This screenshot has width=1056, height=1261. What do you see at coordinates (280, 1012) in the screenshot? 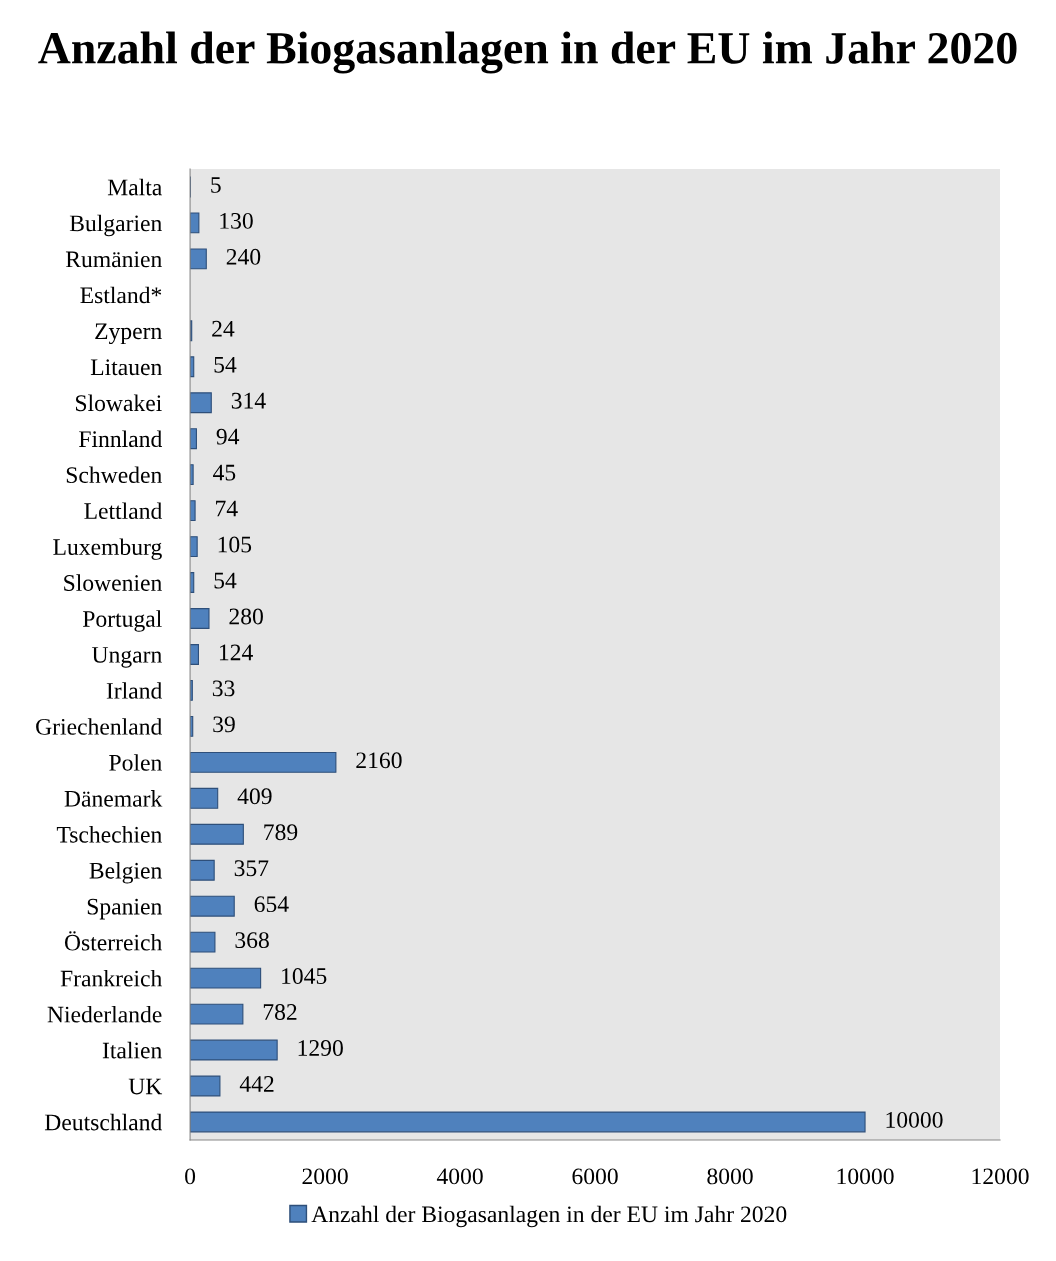
I see `data-label: 782` at bounding box center [280, 1012].